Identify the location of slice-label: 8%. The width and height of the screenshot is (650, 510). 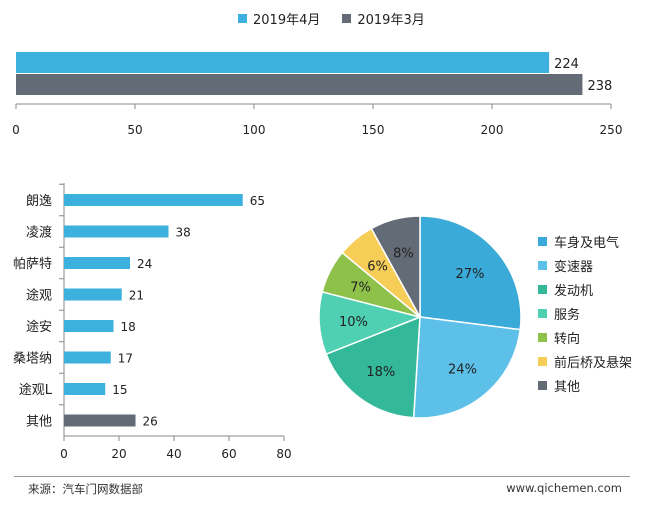
(403, 253).